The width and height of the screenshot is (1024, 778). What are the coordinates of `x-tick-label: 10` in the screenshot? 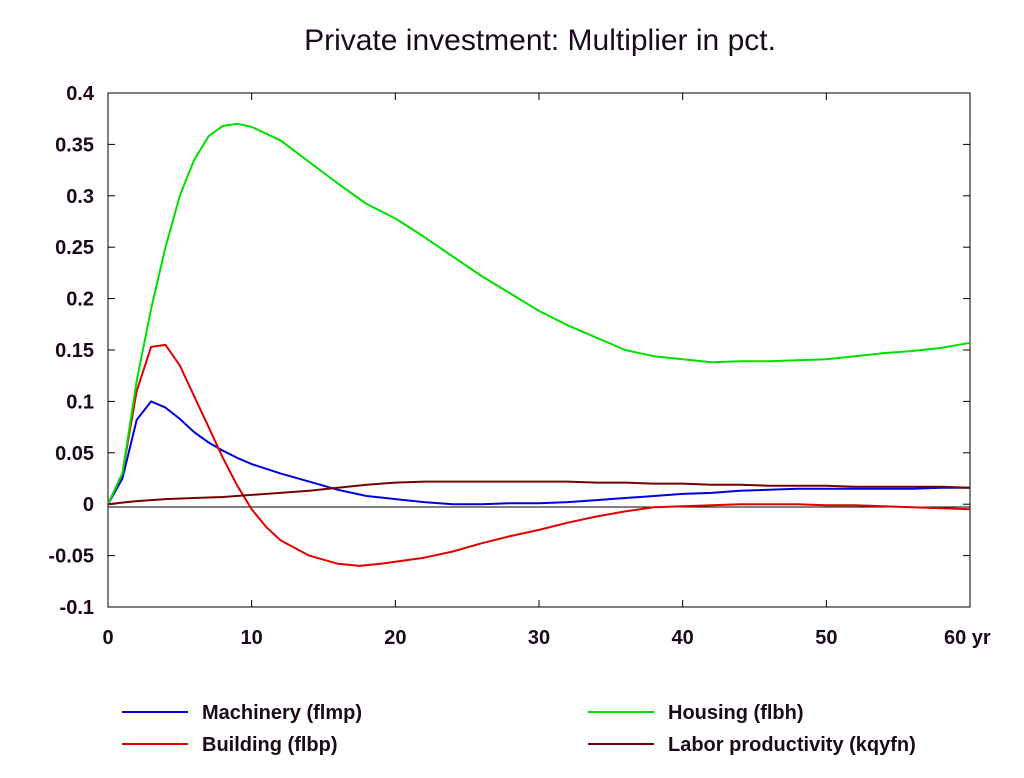 It's located at (252, 638).